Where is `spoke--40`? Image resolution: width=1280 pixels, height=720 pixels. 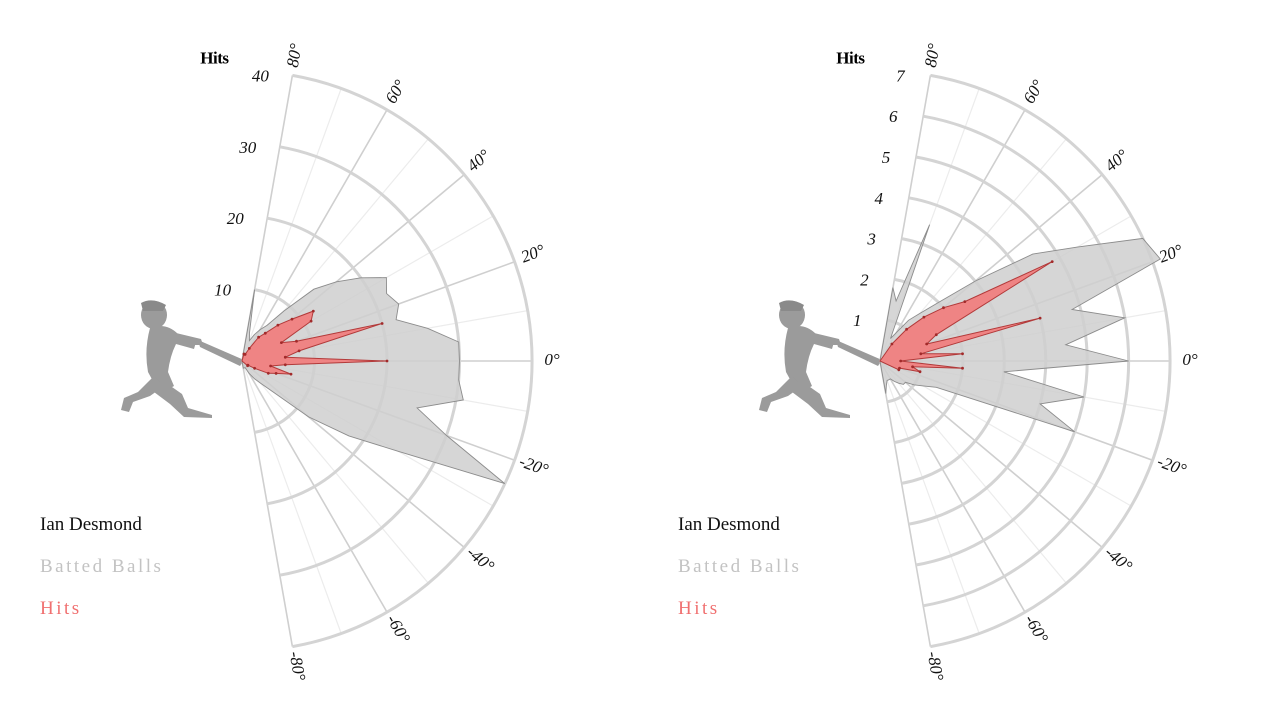
spoke--40 is located at coordinates (991, 454).